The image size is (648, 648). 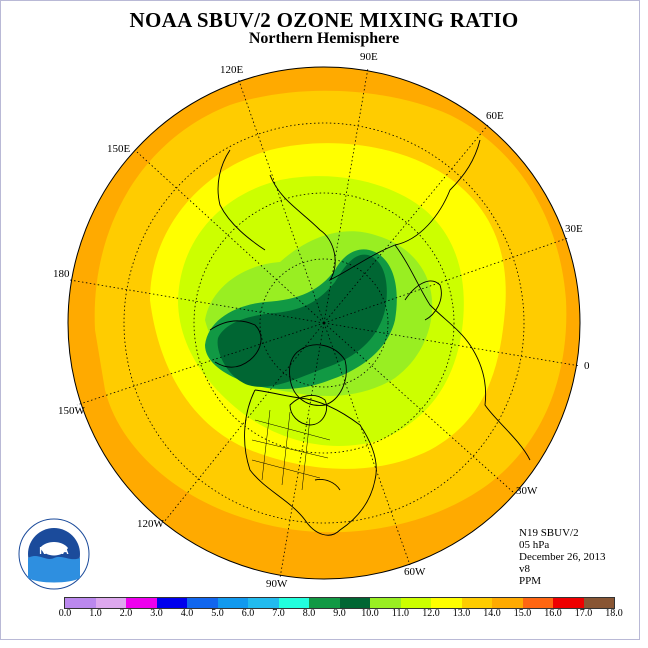 What do you see at coordinates (71, 411) in the screenshot?
I see `lon-label-150w: 150W` at bounding box center [71, 411].